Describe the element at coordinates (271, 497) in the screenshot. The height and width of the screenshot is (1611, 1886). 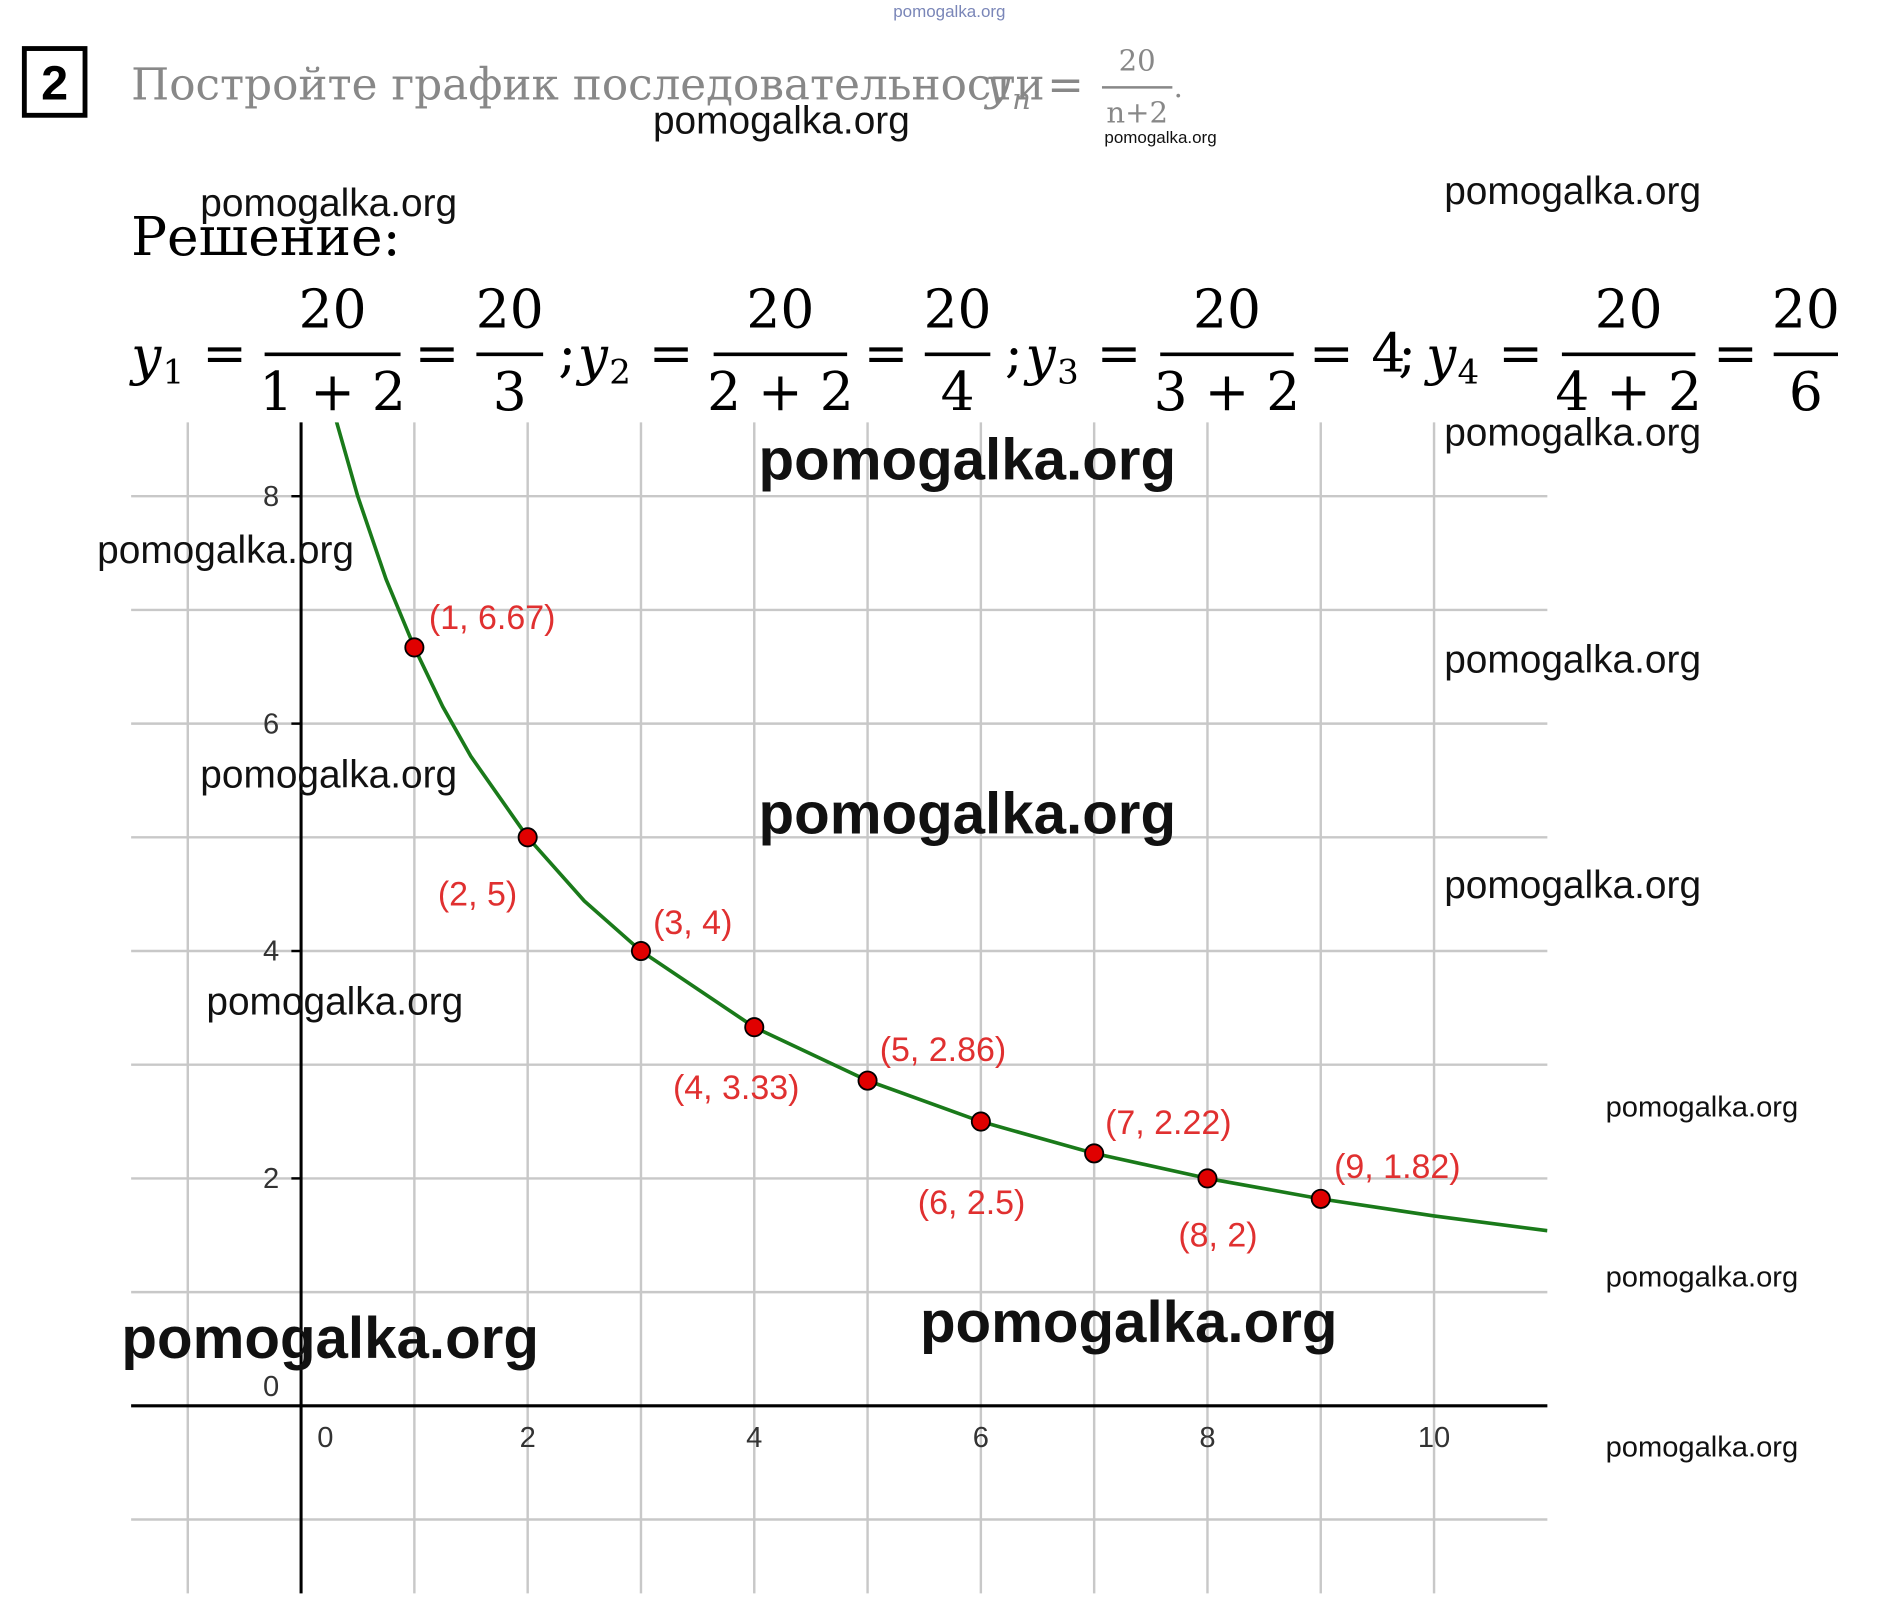
I see `y-tick-label: 8` at that location.